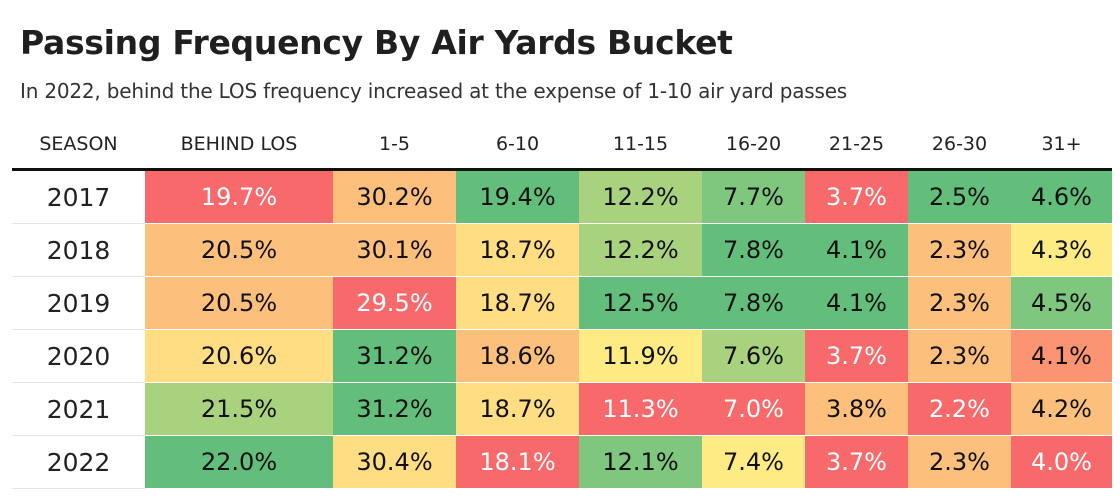 This screenshot has width=1120, height=496. What do you see at coordinates (753, 196) in the screenshot?
I see `value-cell: 7.7%` at bounding box center [753, 196].